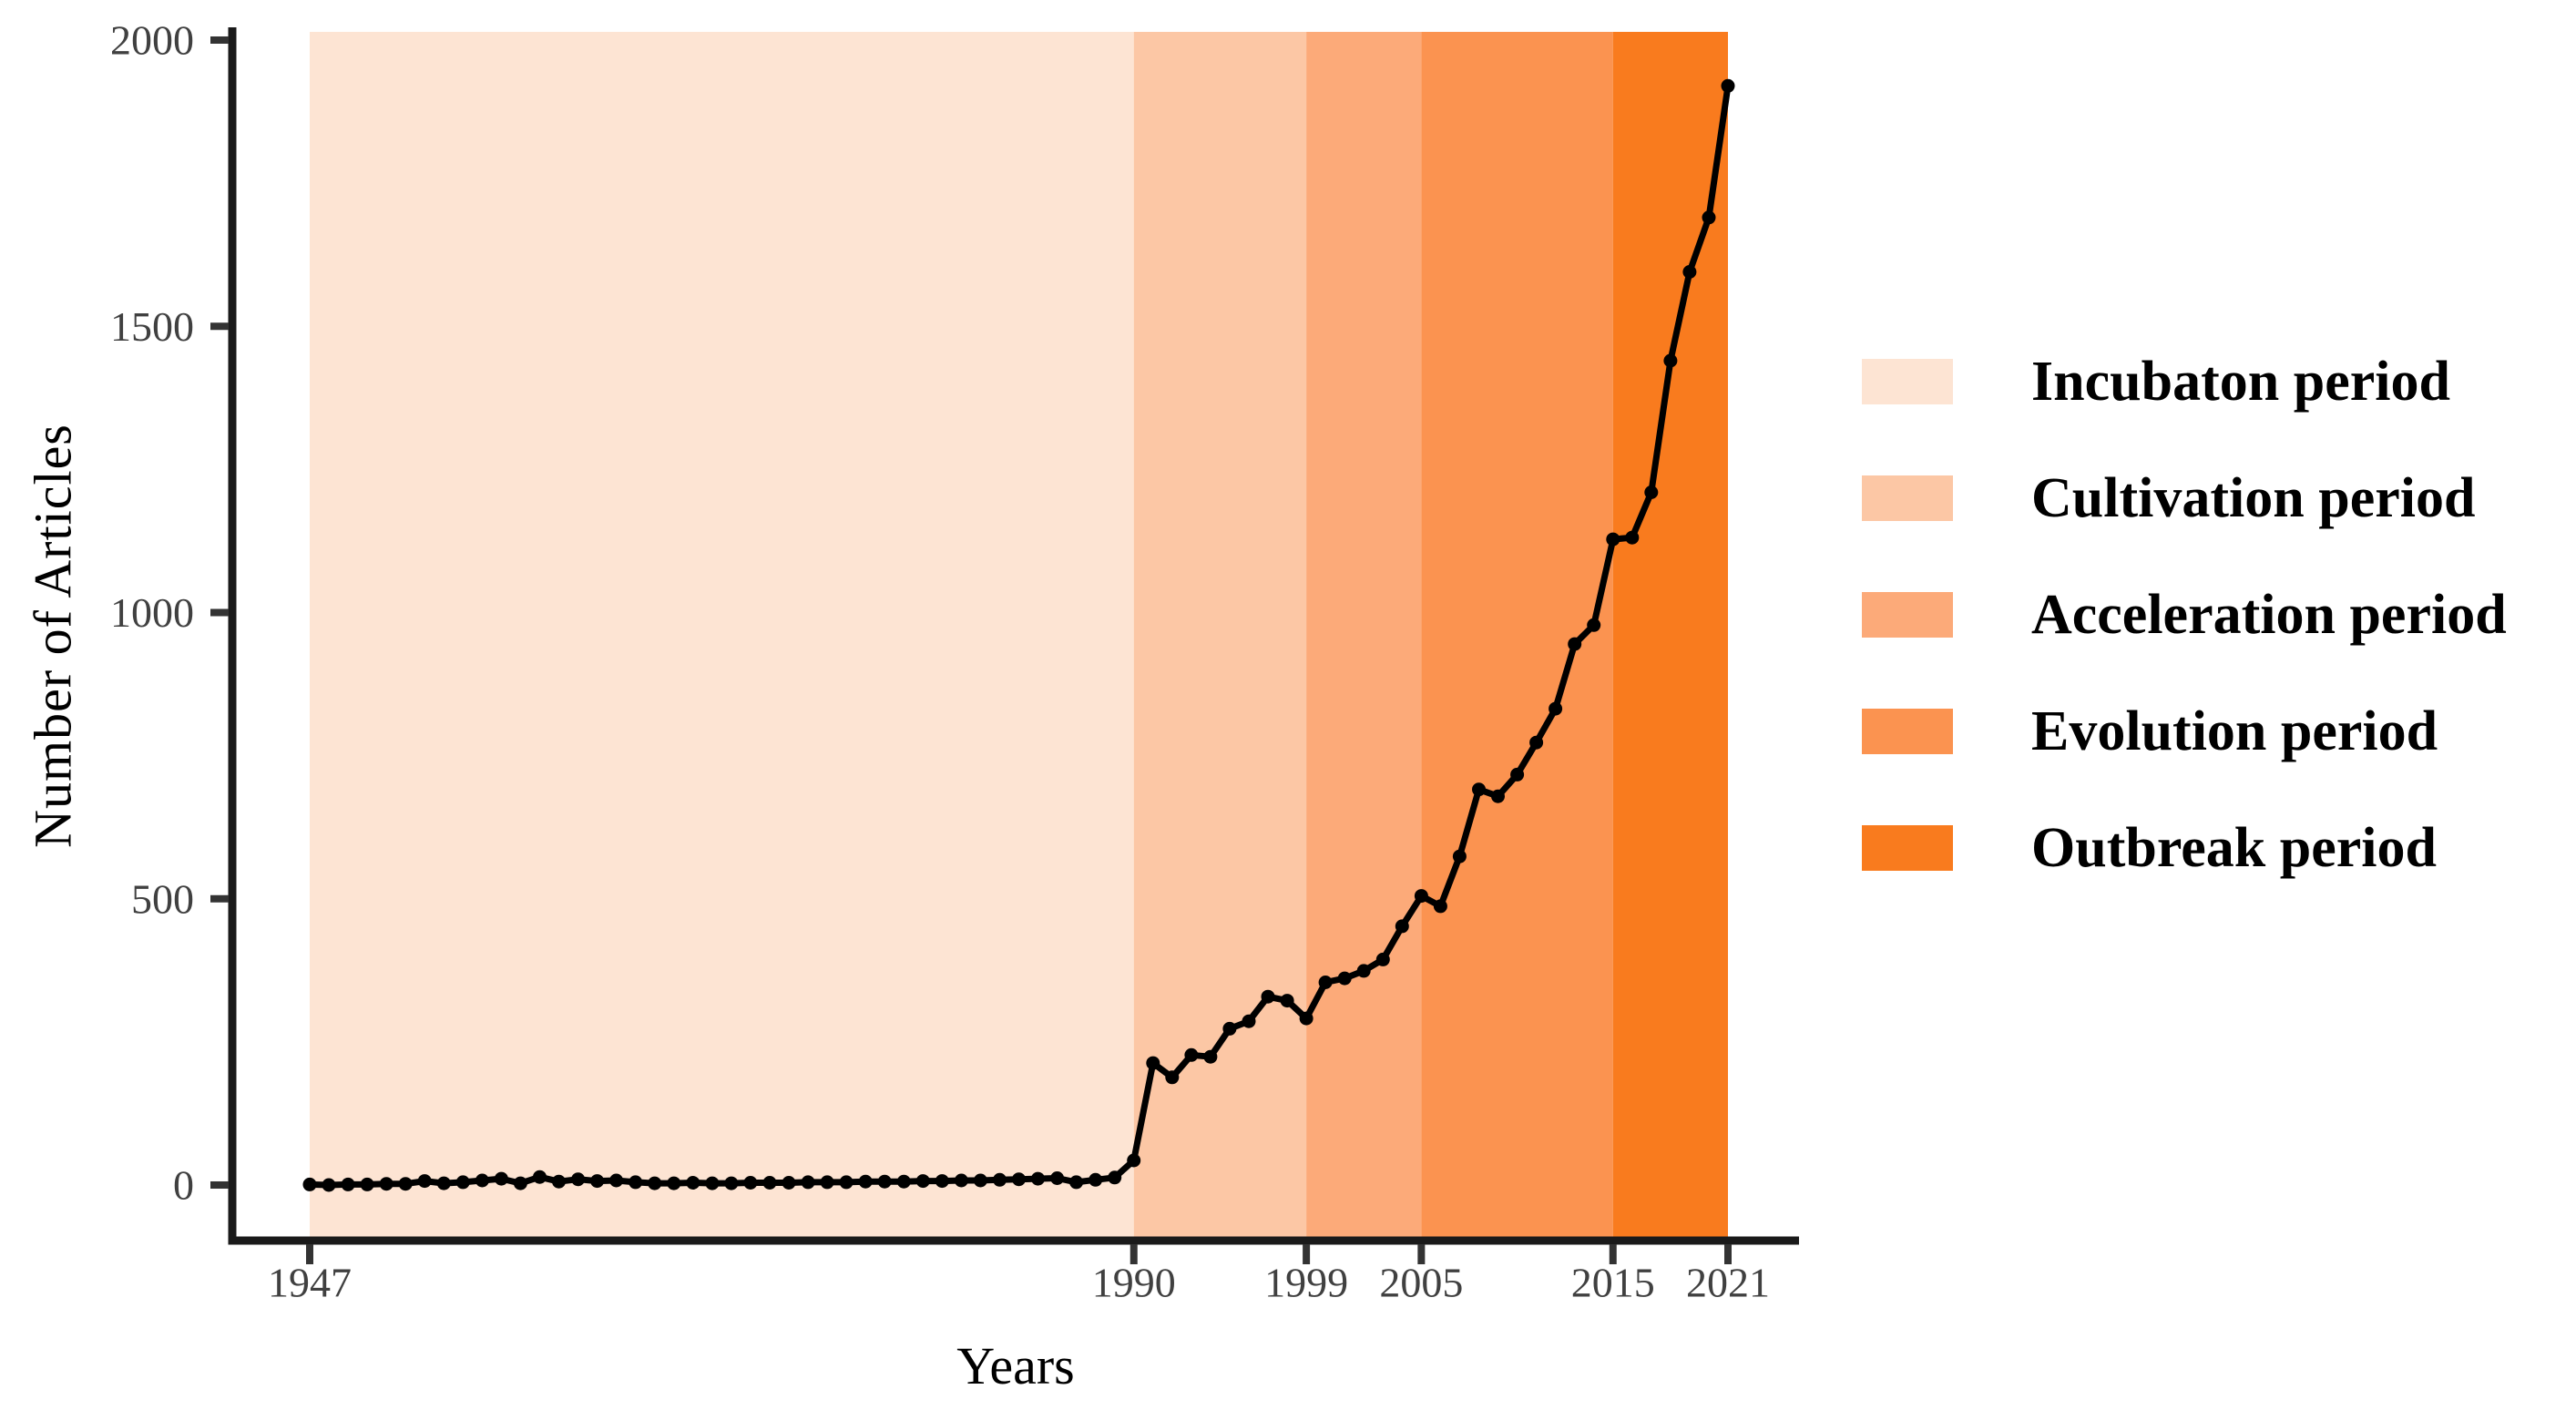 This screenshot has height=1410, width=2576. I want to click on data-point-2007, so click(1459, 856).